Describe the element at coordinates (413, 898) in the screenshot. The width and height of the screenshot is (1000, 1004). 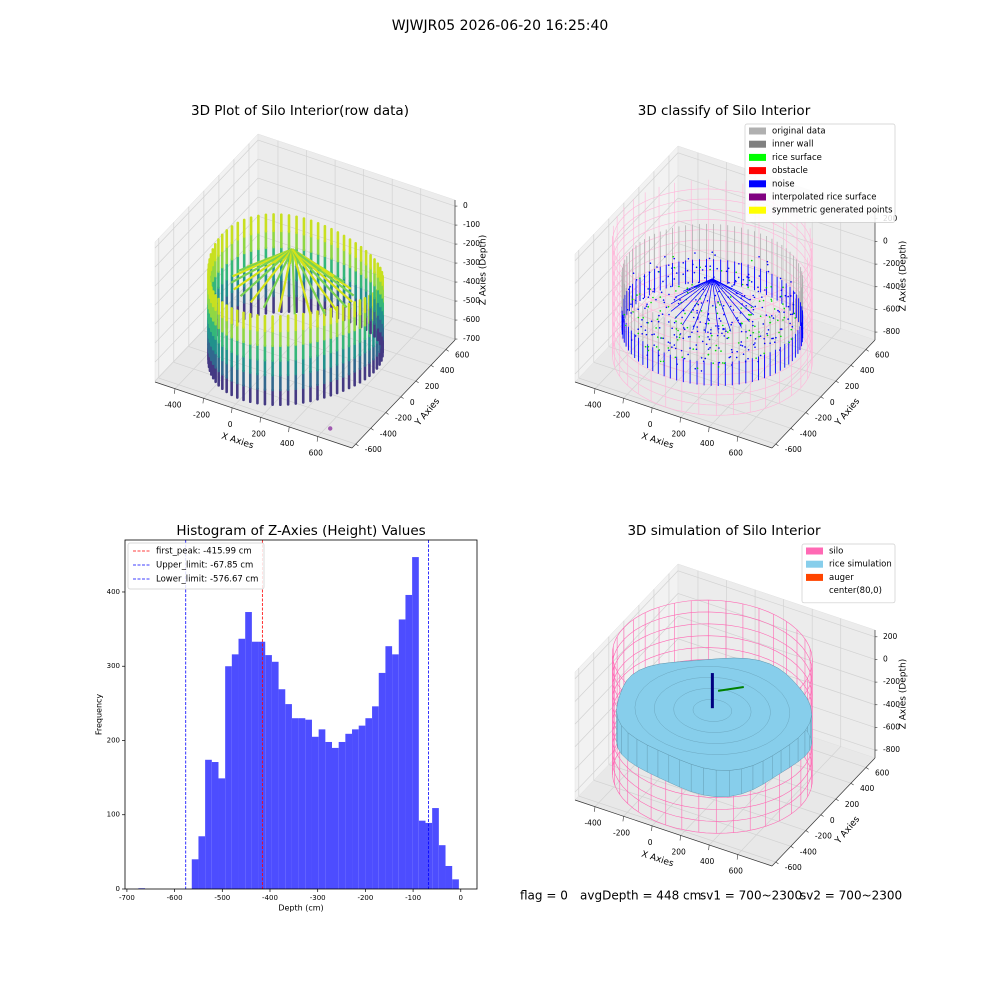
I see `x-tick-label: -100` at that location.